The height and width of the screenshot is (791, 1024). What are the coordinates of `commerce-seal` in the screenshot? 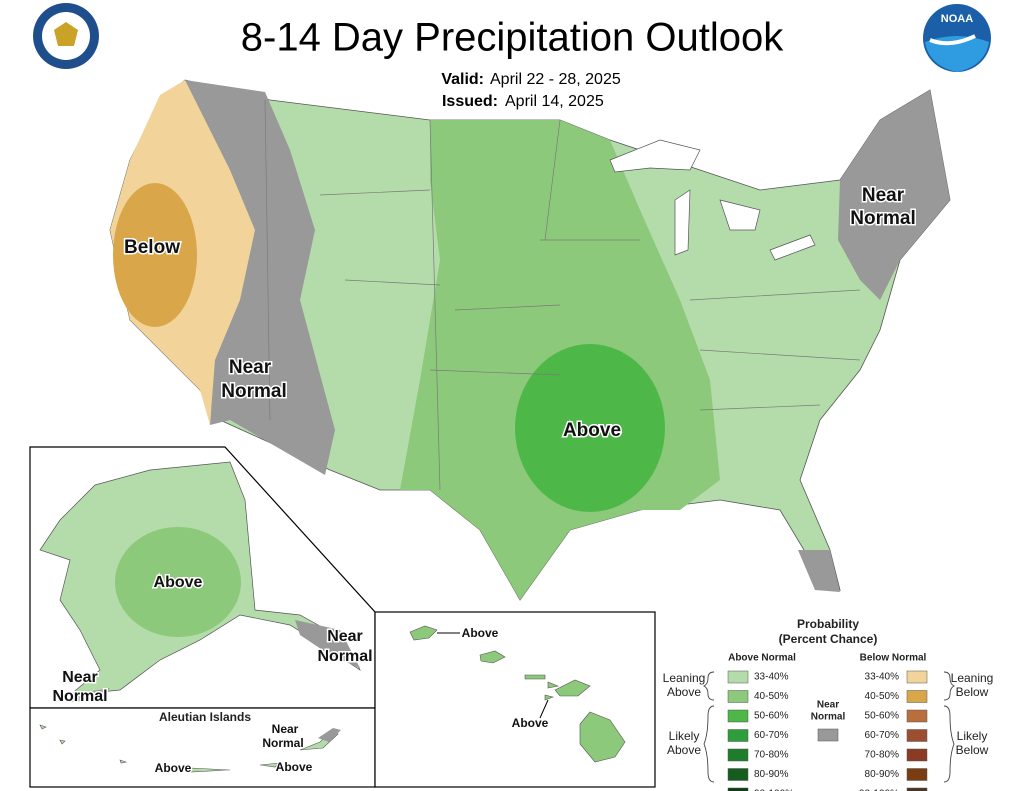 It's located at (66, 36).